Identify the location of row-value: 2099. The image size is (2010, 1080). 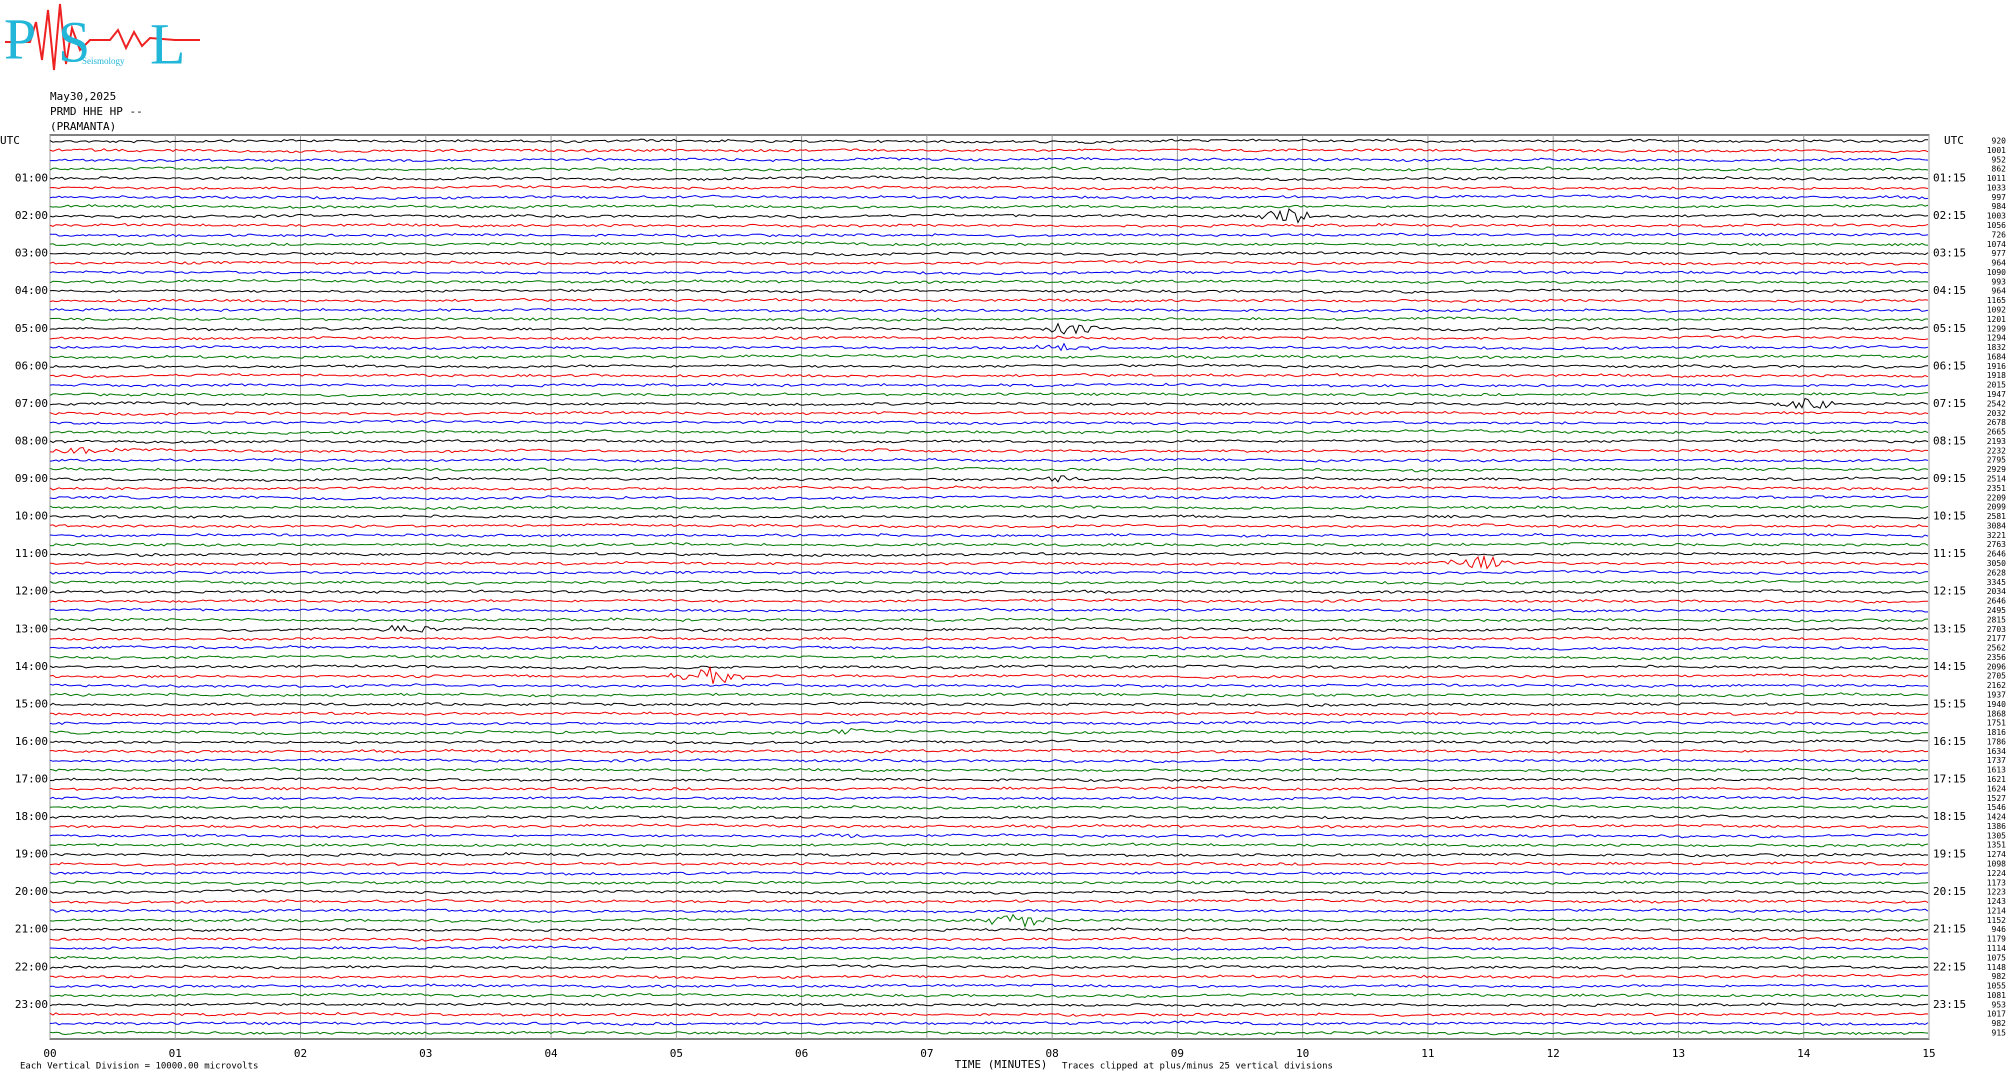
(1996, 507).